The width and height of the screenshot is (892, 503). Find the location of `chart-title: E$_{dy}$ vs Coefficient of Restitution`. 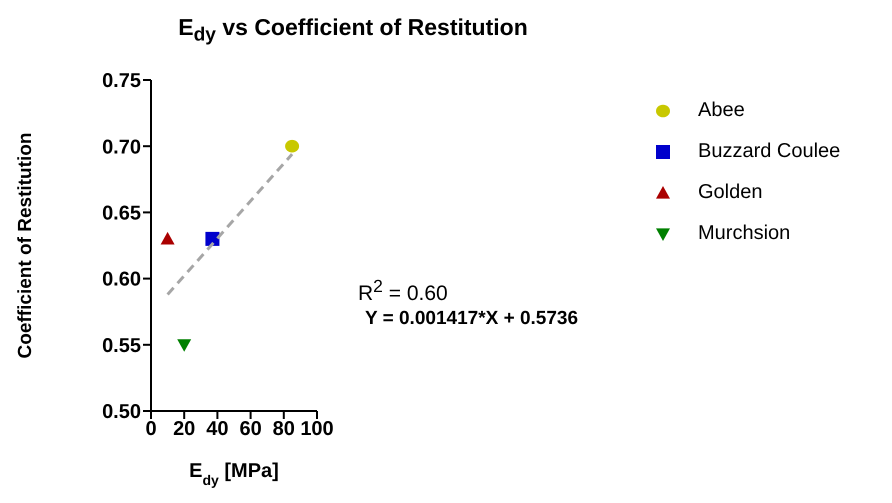

chart-title: E$_{dy}$ vs Coefficient of Restitution is located at coordinates (353, 30).